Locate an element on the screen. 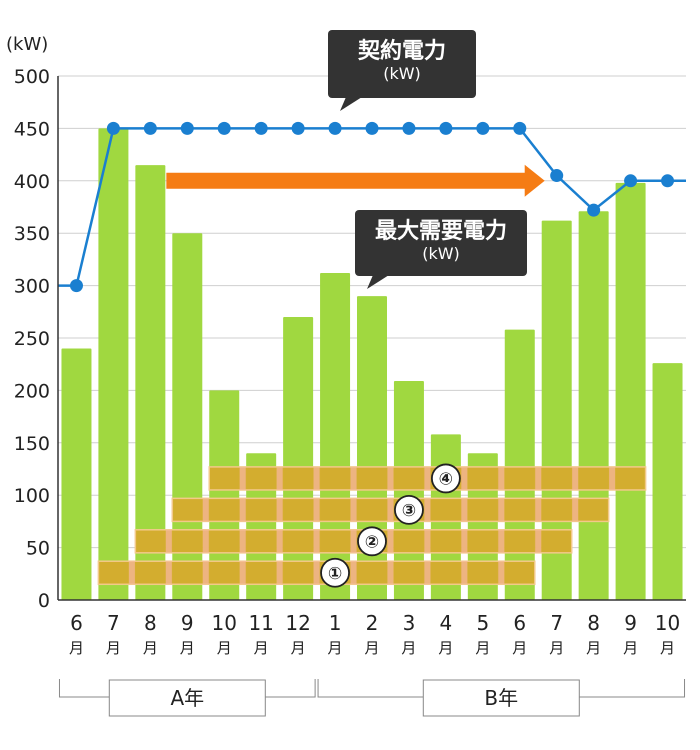 The image size is (700, 750). band-number-label: ② is located at coordinates (372, 542).